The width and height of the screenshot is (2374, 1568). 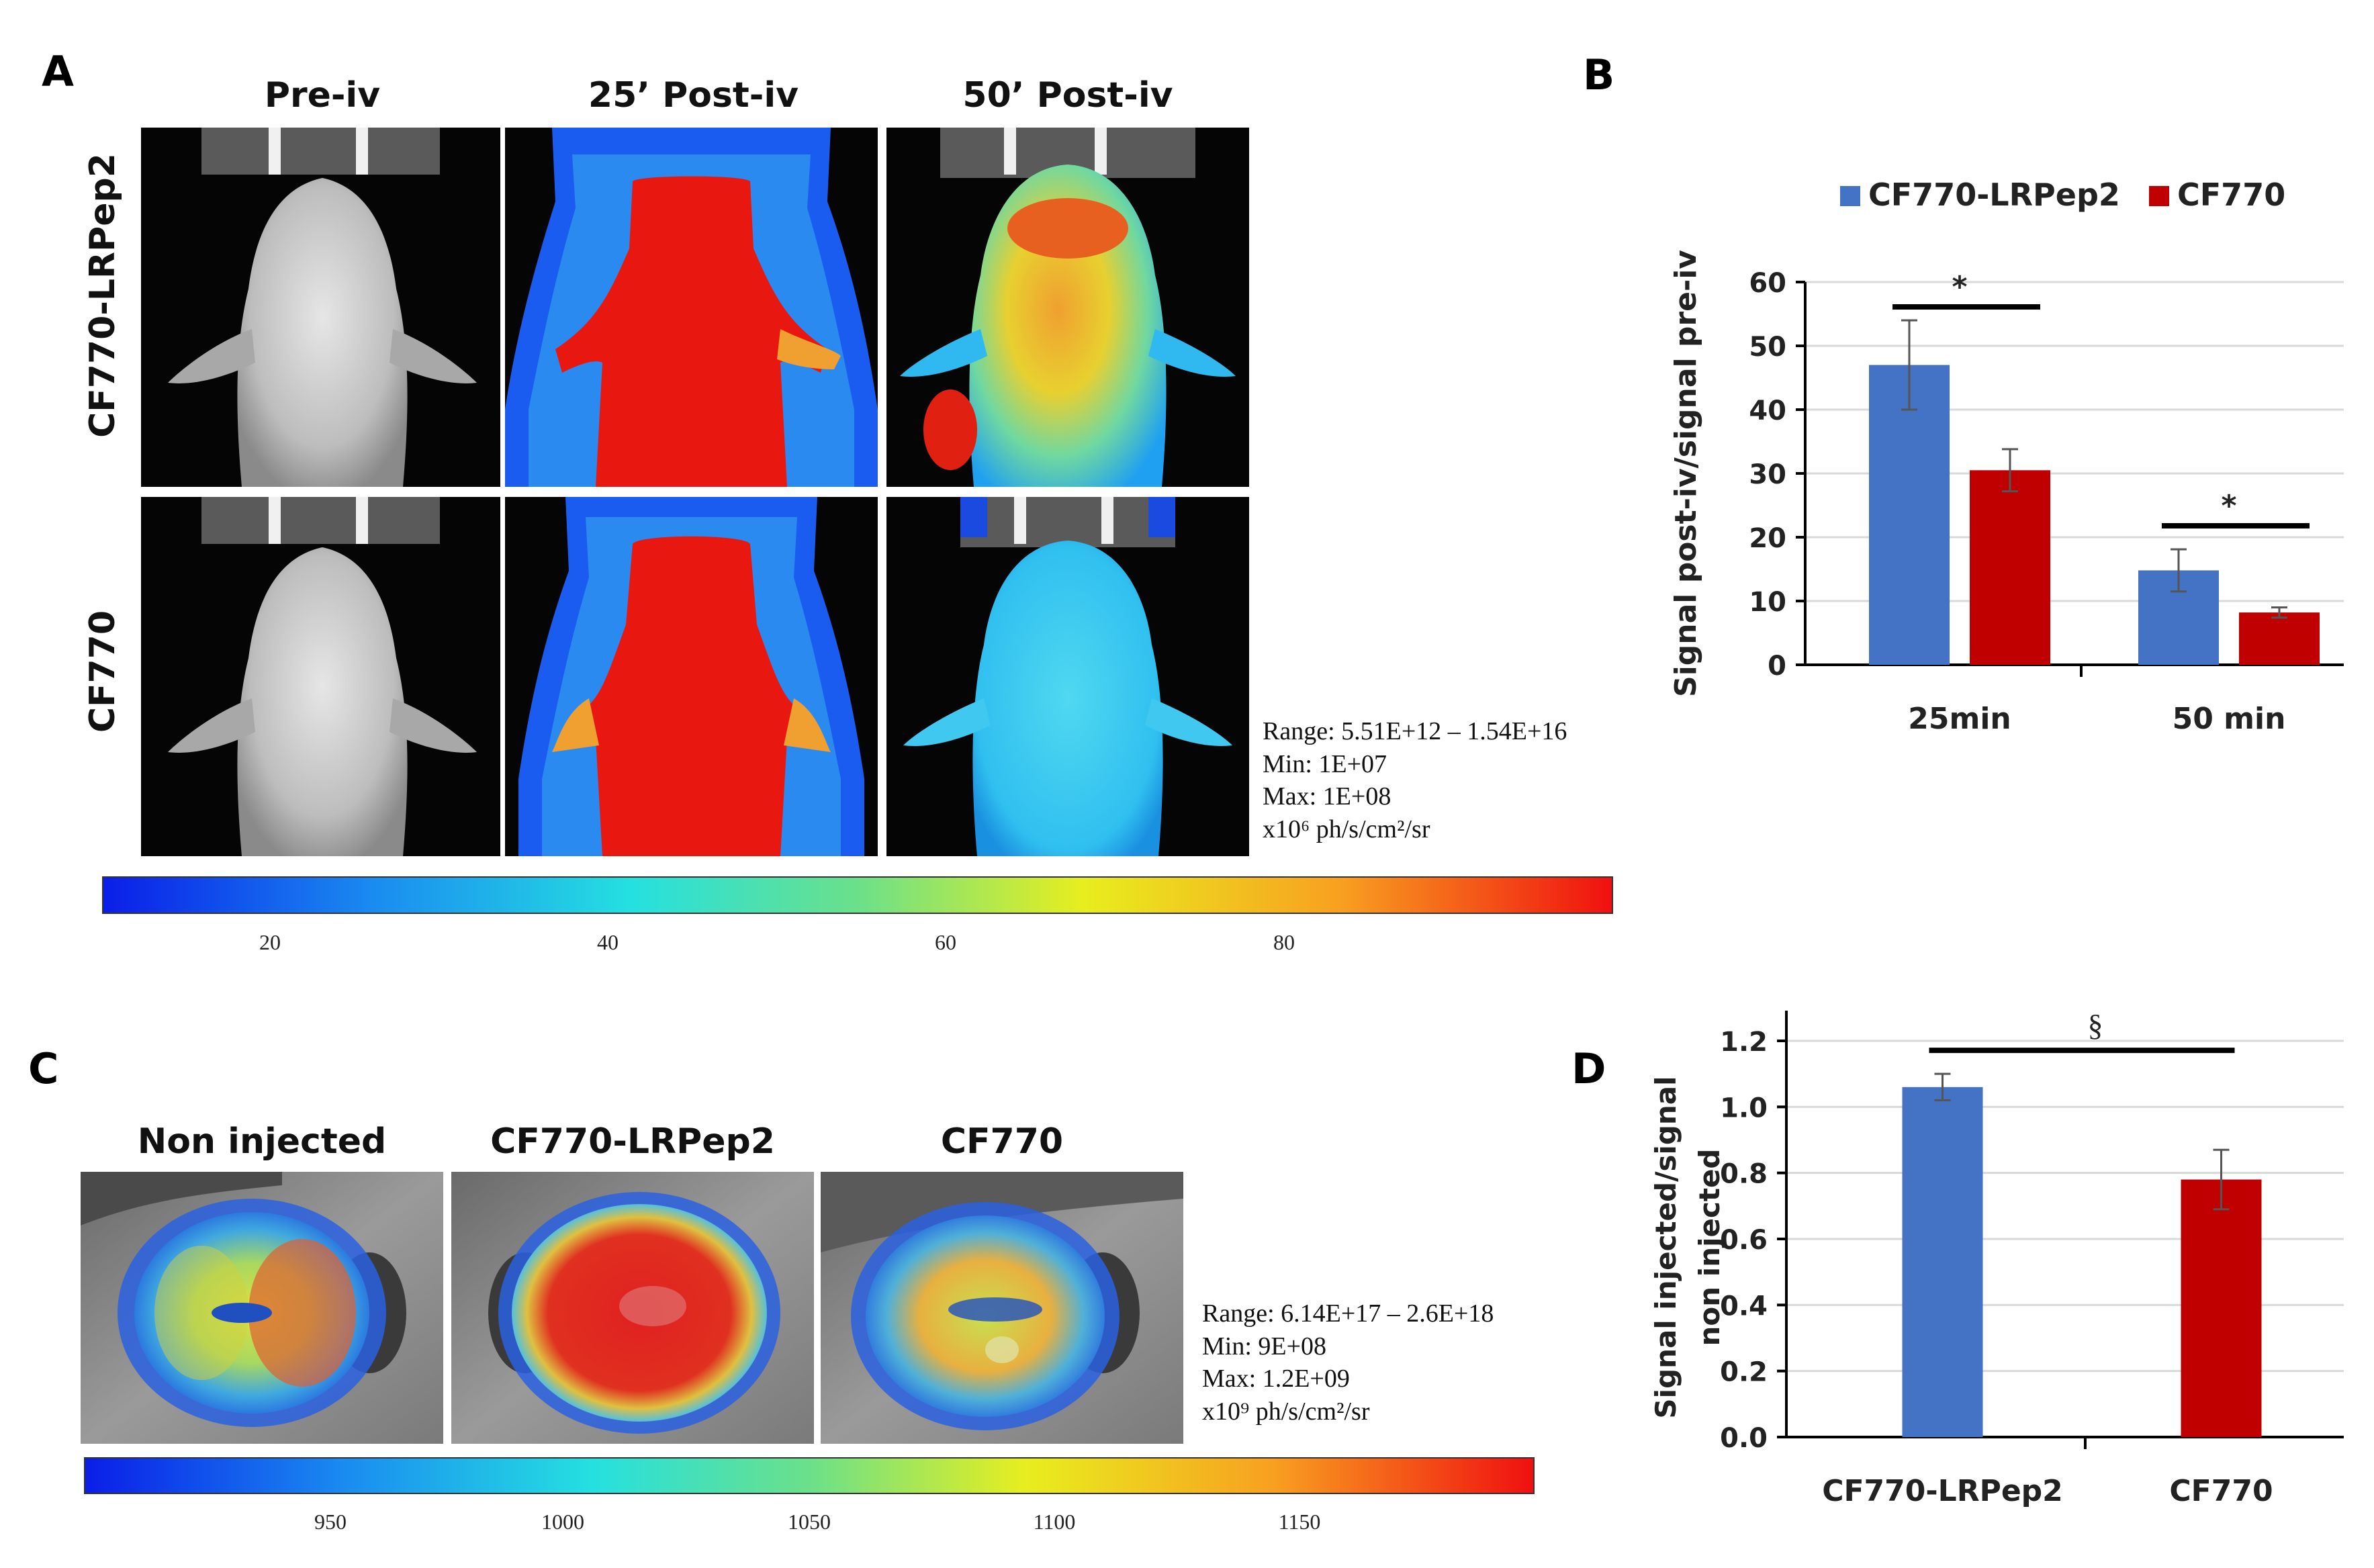 What do you see at coordinates (1744, 1108) in the screenshot?
I see `y-tick-label-d-1.0: 1.0` at bounding box center [1744, 1108].